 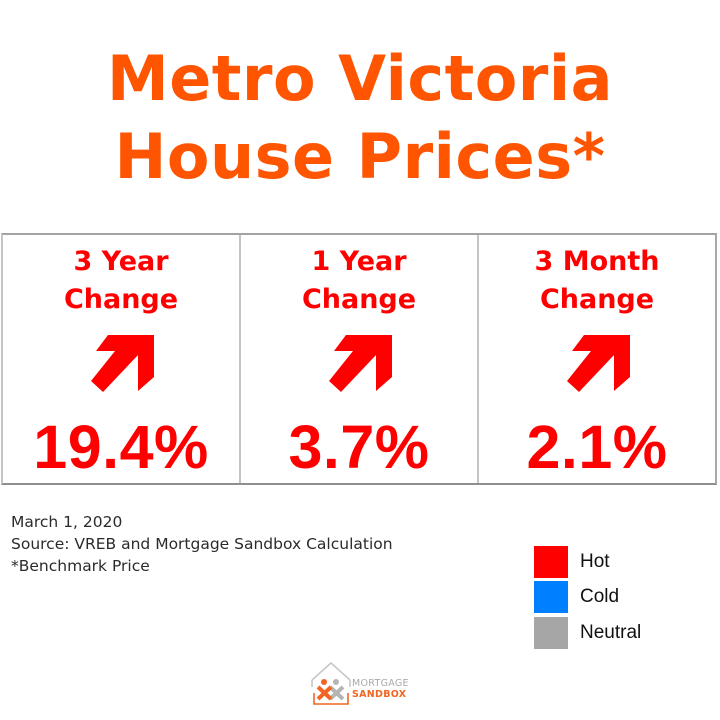 I want to click on logo-text-sandbox: SANDBOX, so click(x=379, y=694).